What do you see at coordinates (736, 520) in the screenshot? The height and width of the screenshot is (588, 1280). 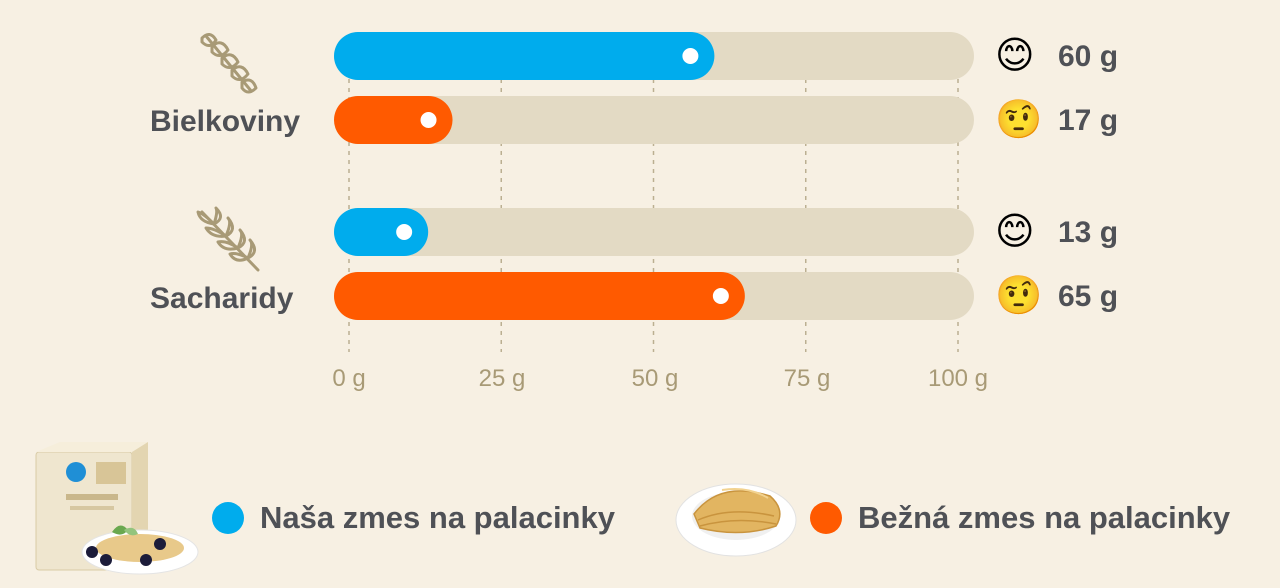 I see `pancake-plate-image` at bounding box center [736, 520].